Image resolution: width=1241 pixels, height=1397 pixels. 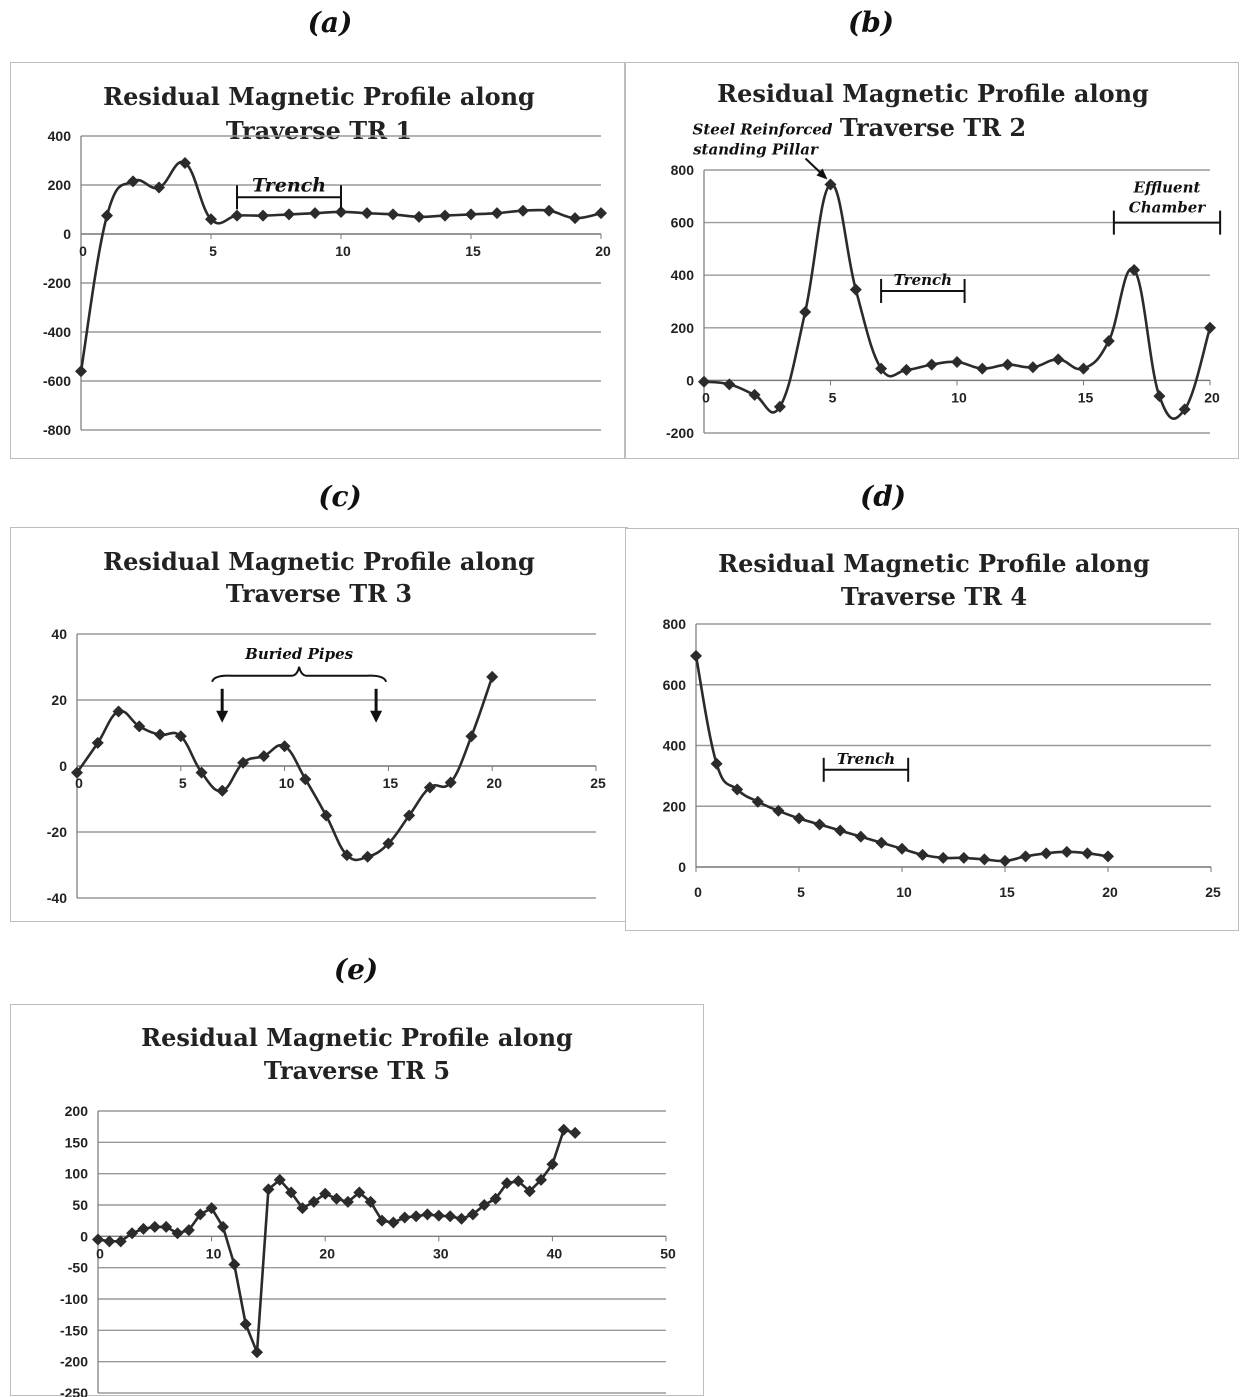 I want to click on series-line, so click(x=336, y=1240).